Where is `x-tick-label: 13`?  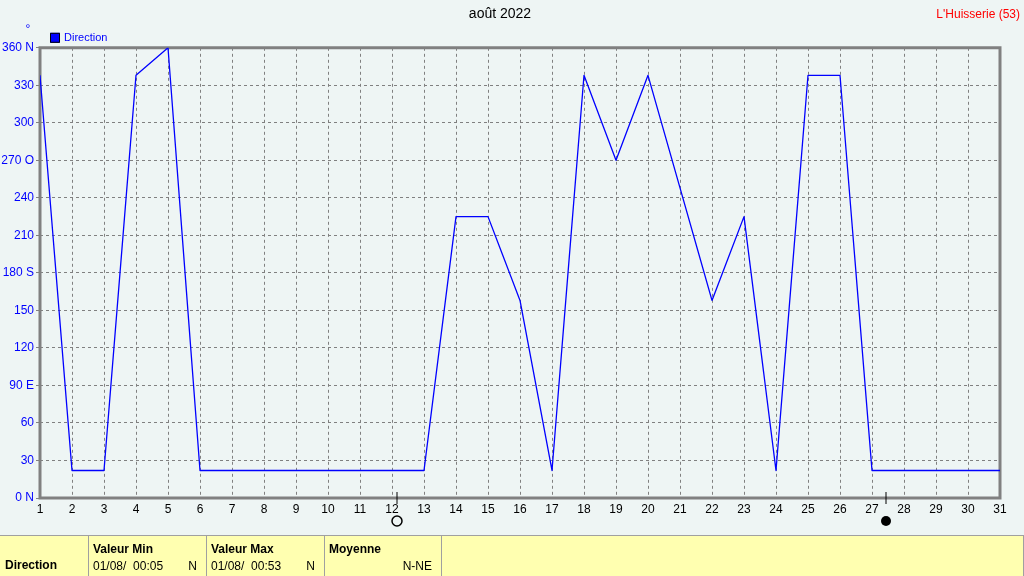 x-tick-label: 13 is located at coordinates (424, 508).